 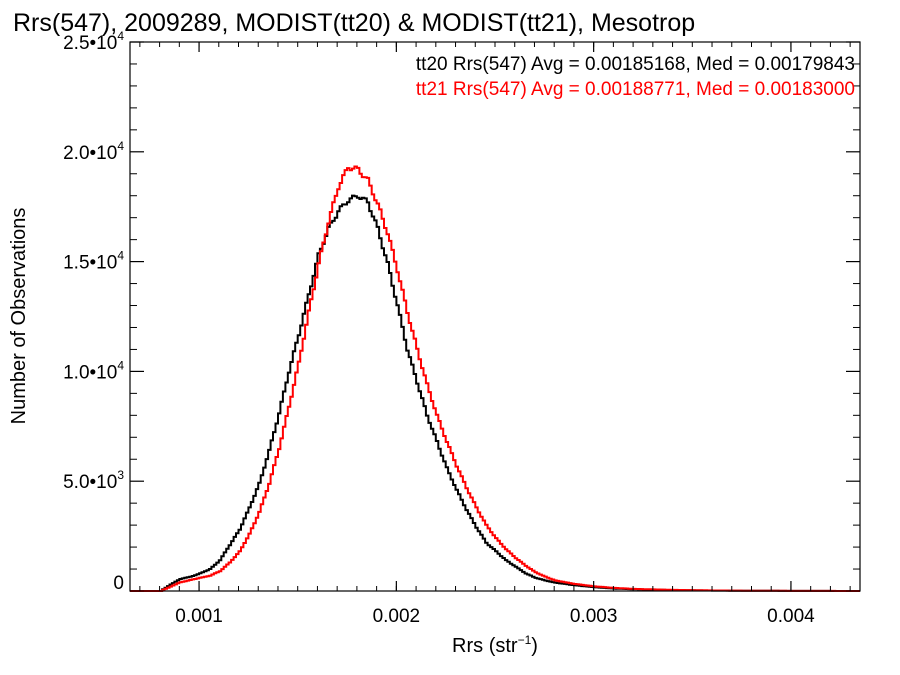 I want to click on x-tick-label: 0.002, so click(x=397, y=616).